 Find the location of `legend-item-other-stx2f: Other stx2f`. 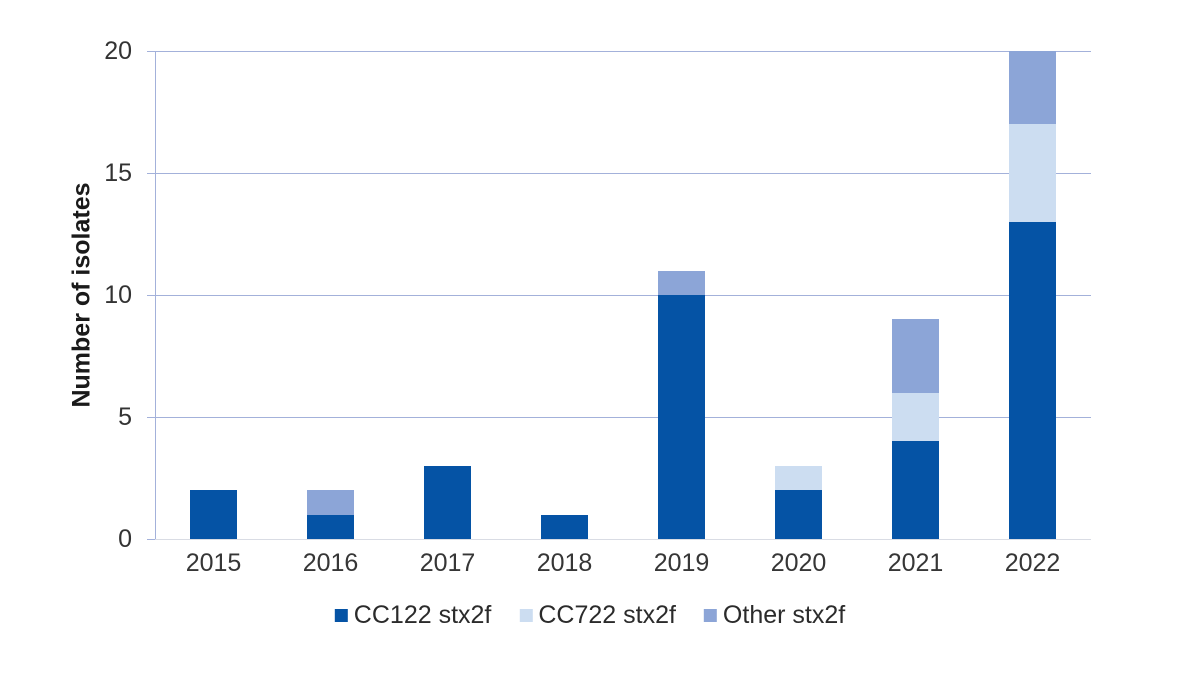

legend-item-other-stx2f: Other stx2f is located at coordinates (774, 615).